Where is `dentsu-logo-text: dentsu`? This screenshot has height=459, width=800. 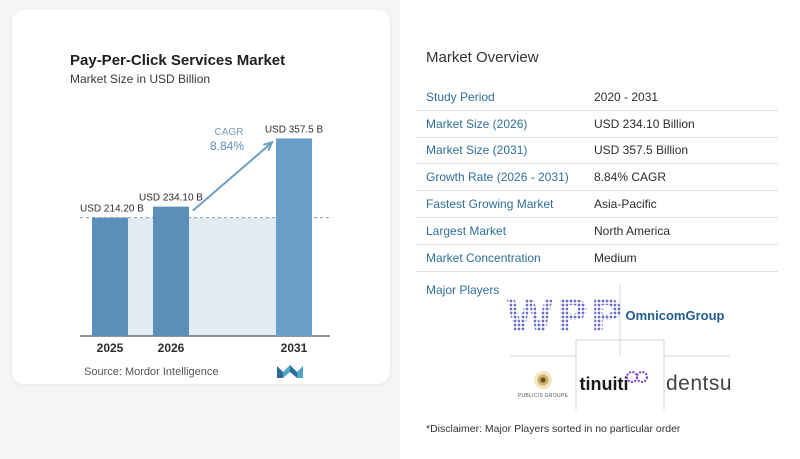
dentsu-logo-text: dentsu is located at coordinates (699, 383).